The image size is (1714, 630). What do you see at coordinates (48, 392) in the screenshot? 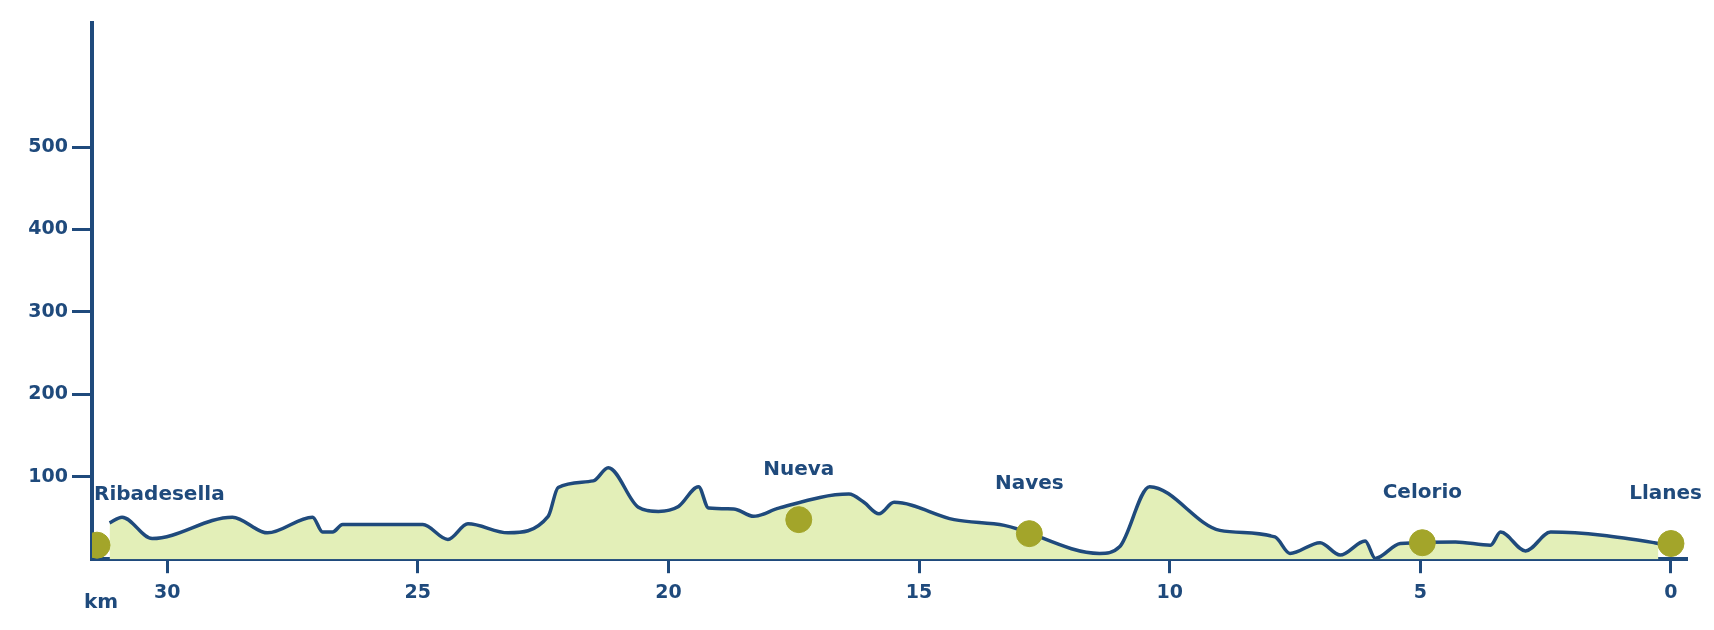
I see `y-tick-label: 200` at bounding box center [48, 392].